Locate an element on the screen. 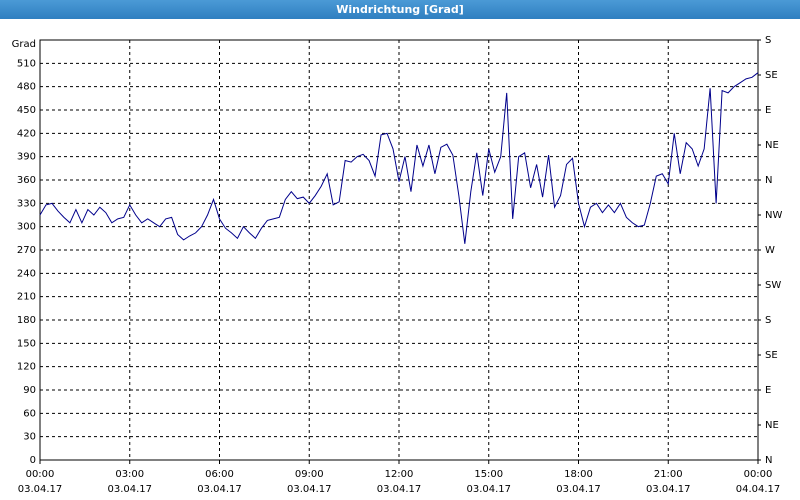  y-tick-label: 240 is located at coordinates (26, 273).